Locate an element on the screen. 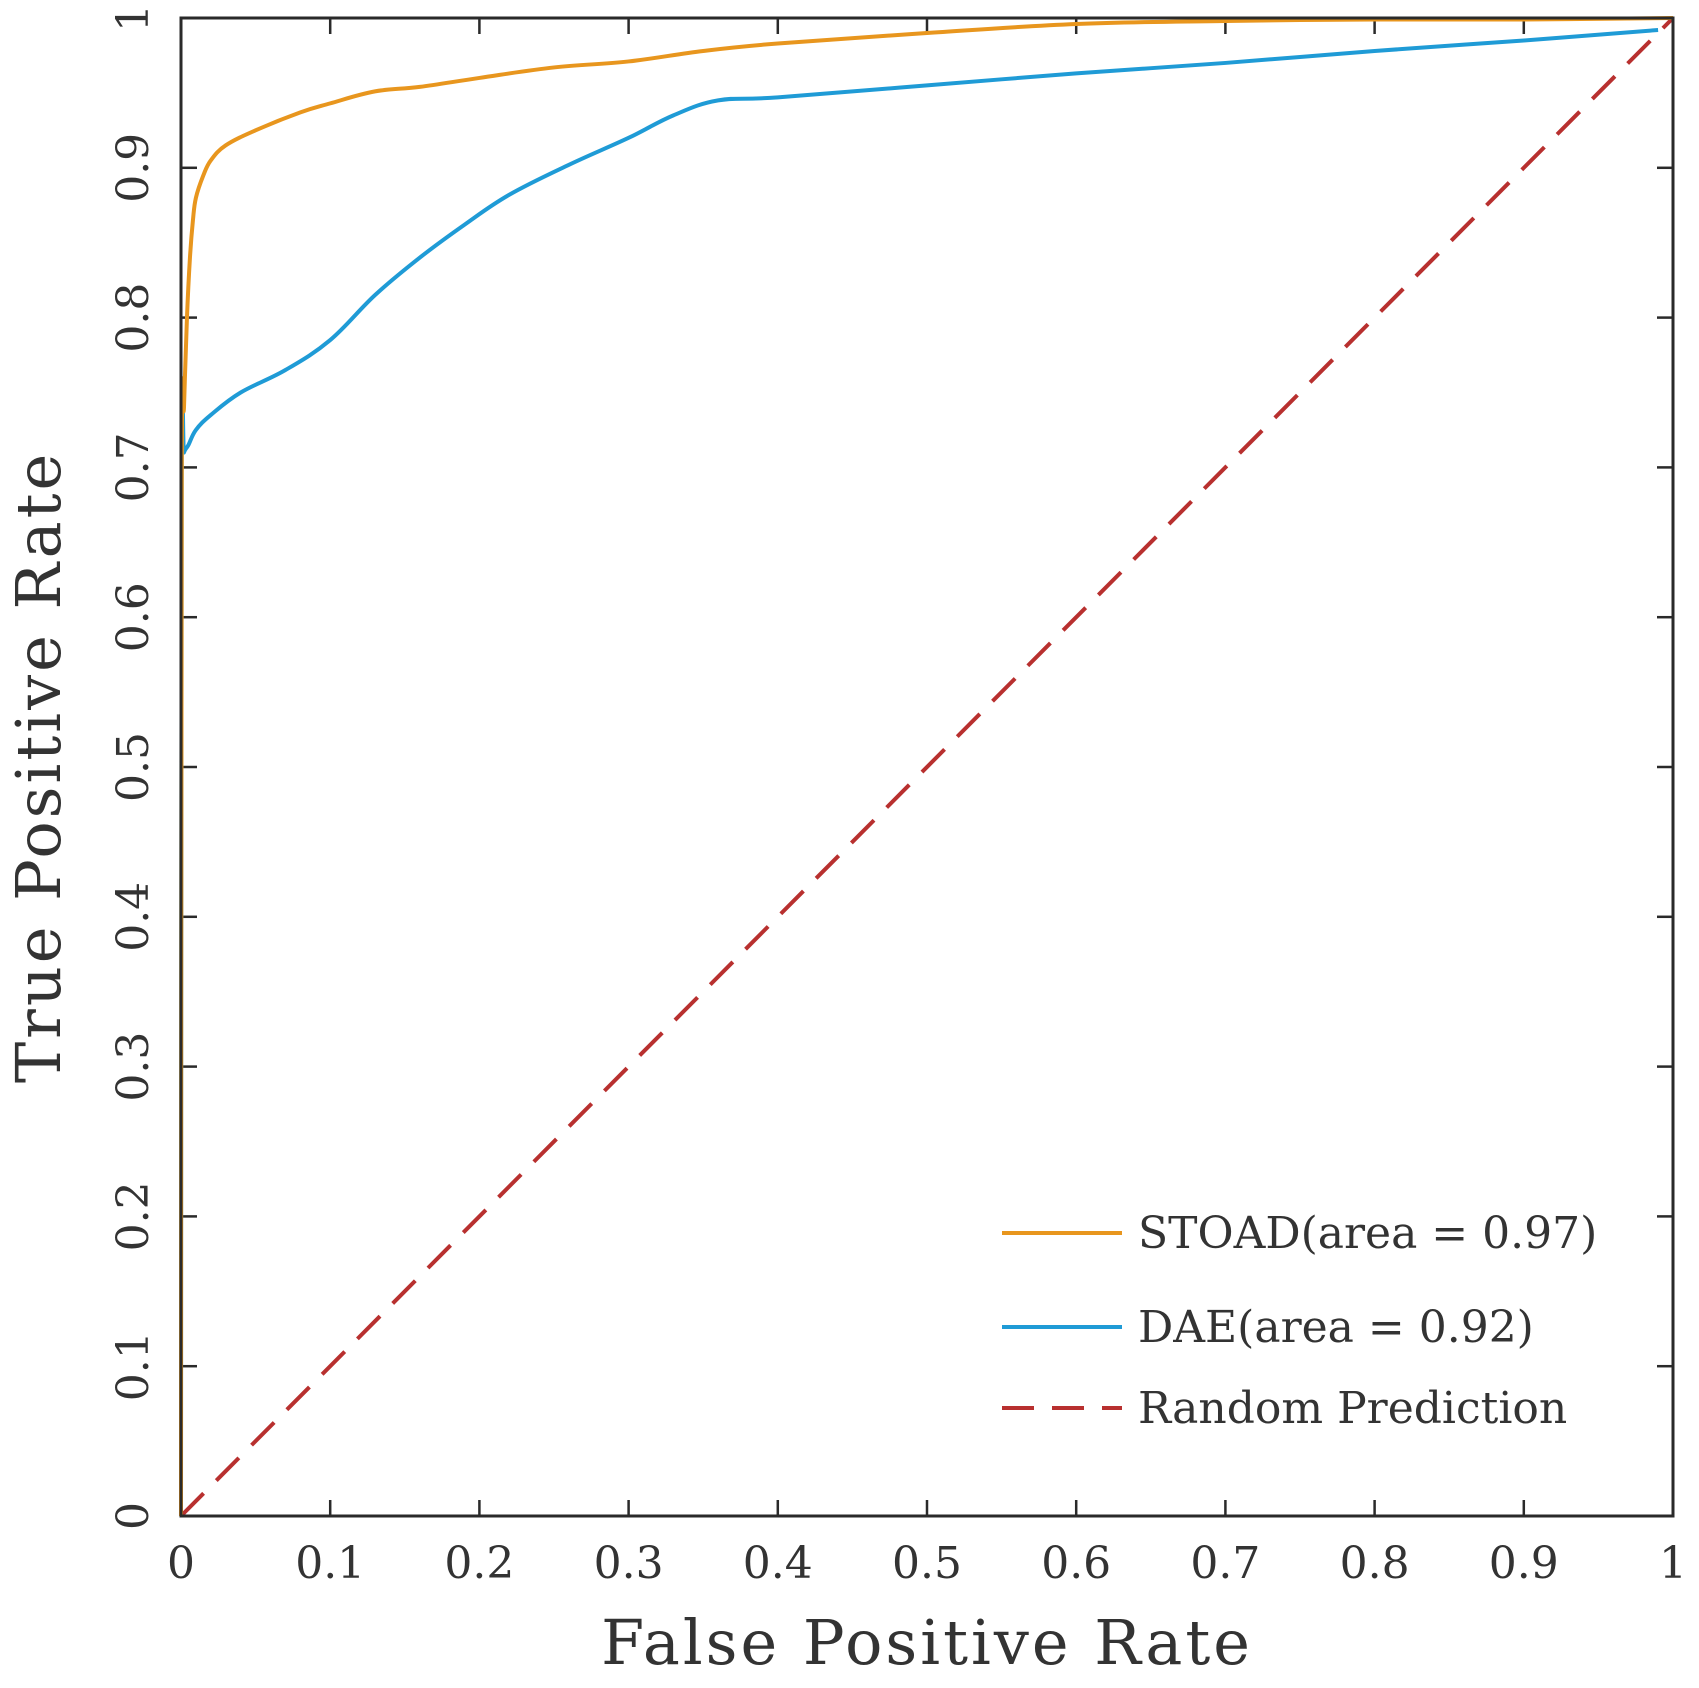 The width and height of the screenshot is (1699, 1688). legend-label: Random Prediction is located at coordinates (1352, 1408).